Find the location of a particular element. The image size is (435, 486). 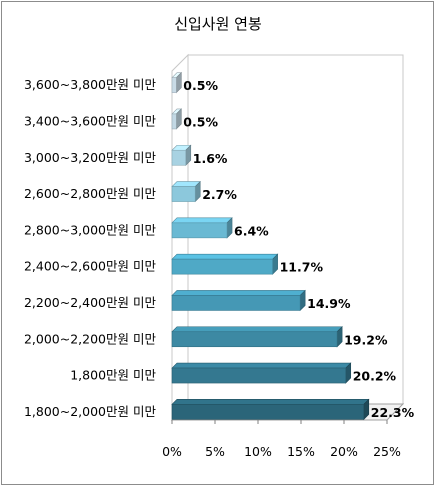

x-tick-label: 10% is located at coordinates (258, 451).